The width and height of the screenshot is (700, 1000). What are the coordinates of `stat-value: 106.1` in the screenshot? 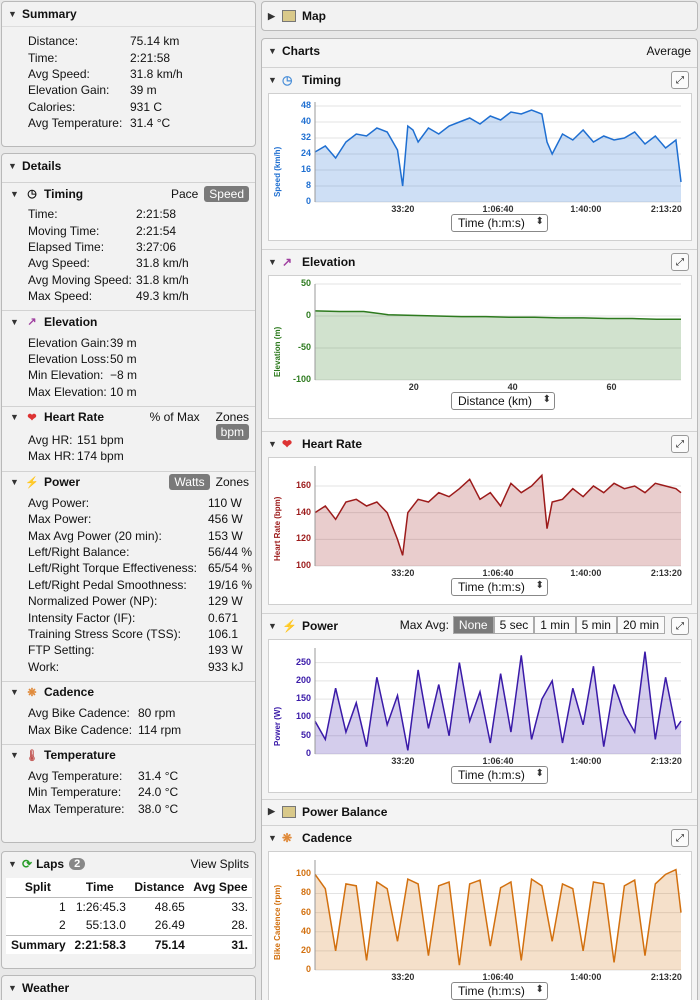 It's located at (223, 634).